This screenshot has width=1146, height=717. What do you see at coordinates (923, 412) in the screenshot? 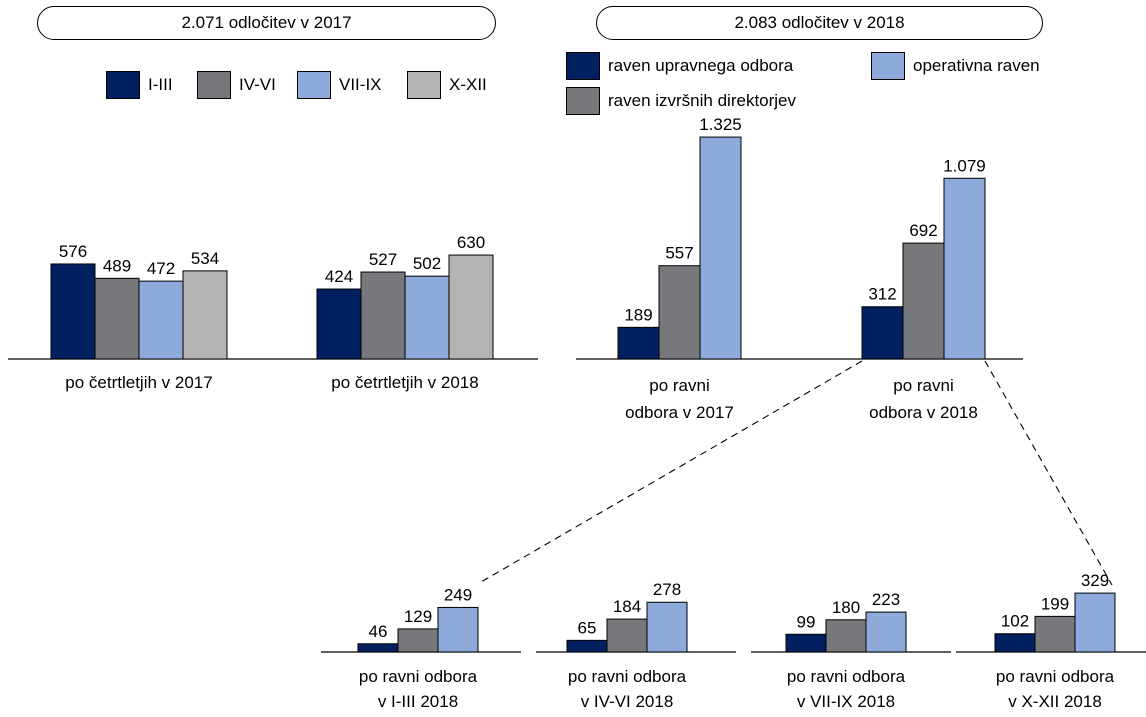
I see `category-label: odbora v 2018` at bounding box center [923, 412].